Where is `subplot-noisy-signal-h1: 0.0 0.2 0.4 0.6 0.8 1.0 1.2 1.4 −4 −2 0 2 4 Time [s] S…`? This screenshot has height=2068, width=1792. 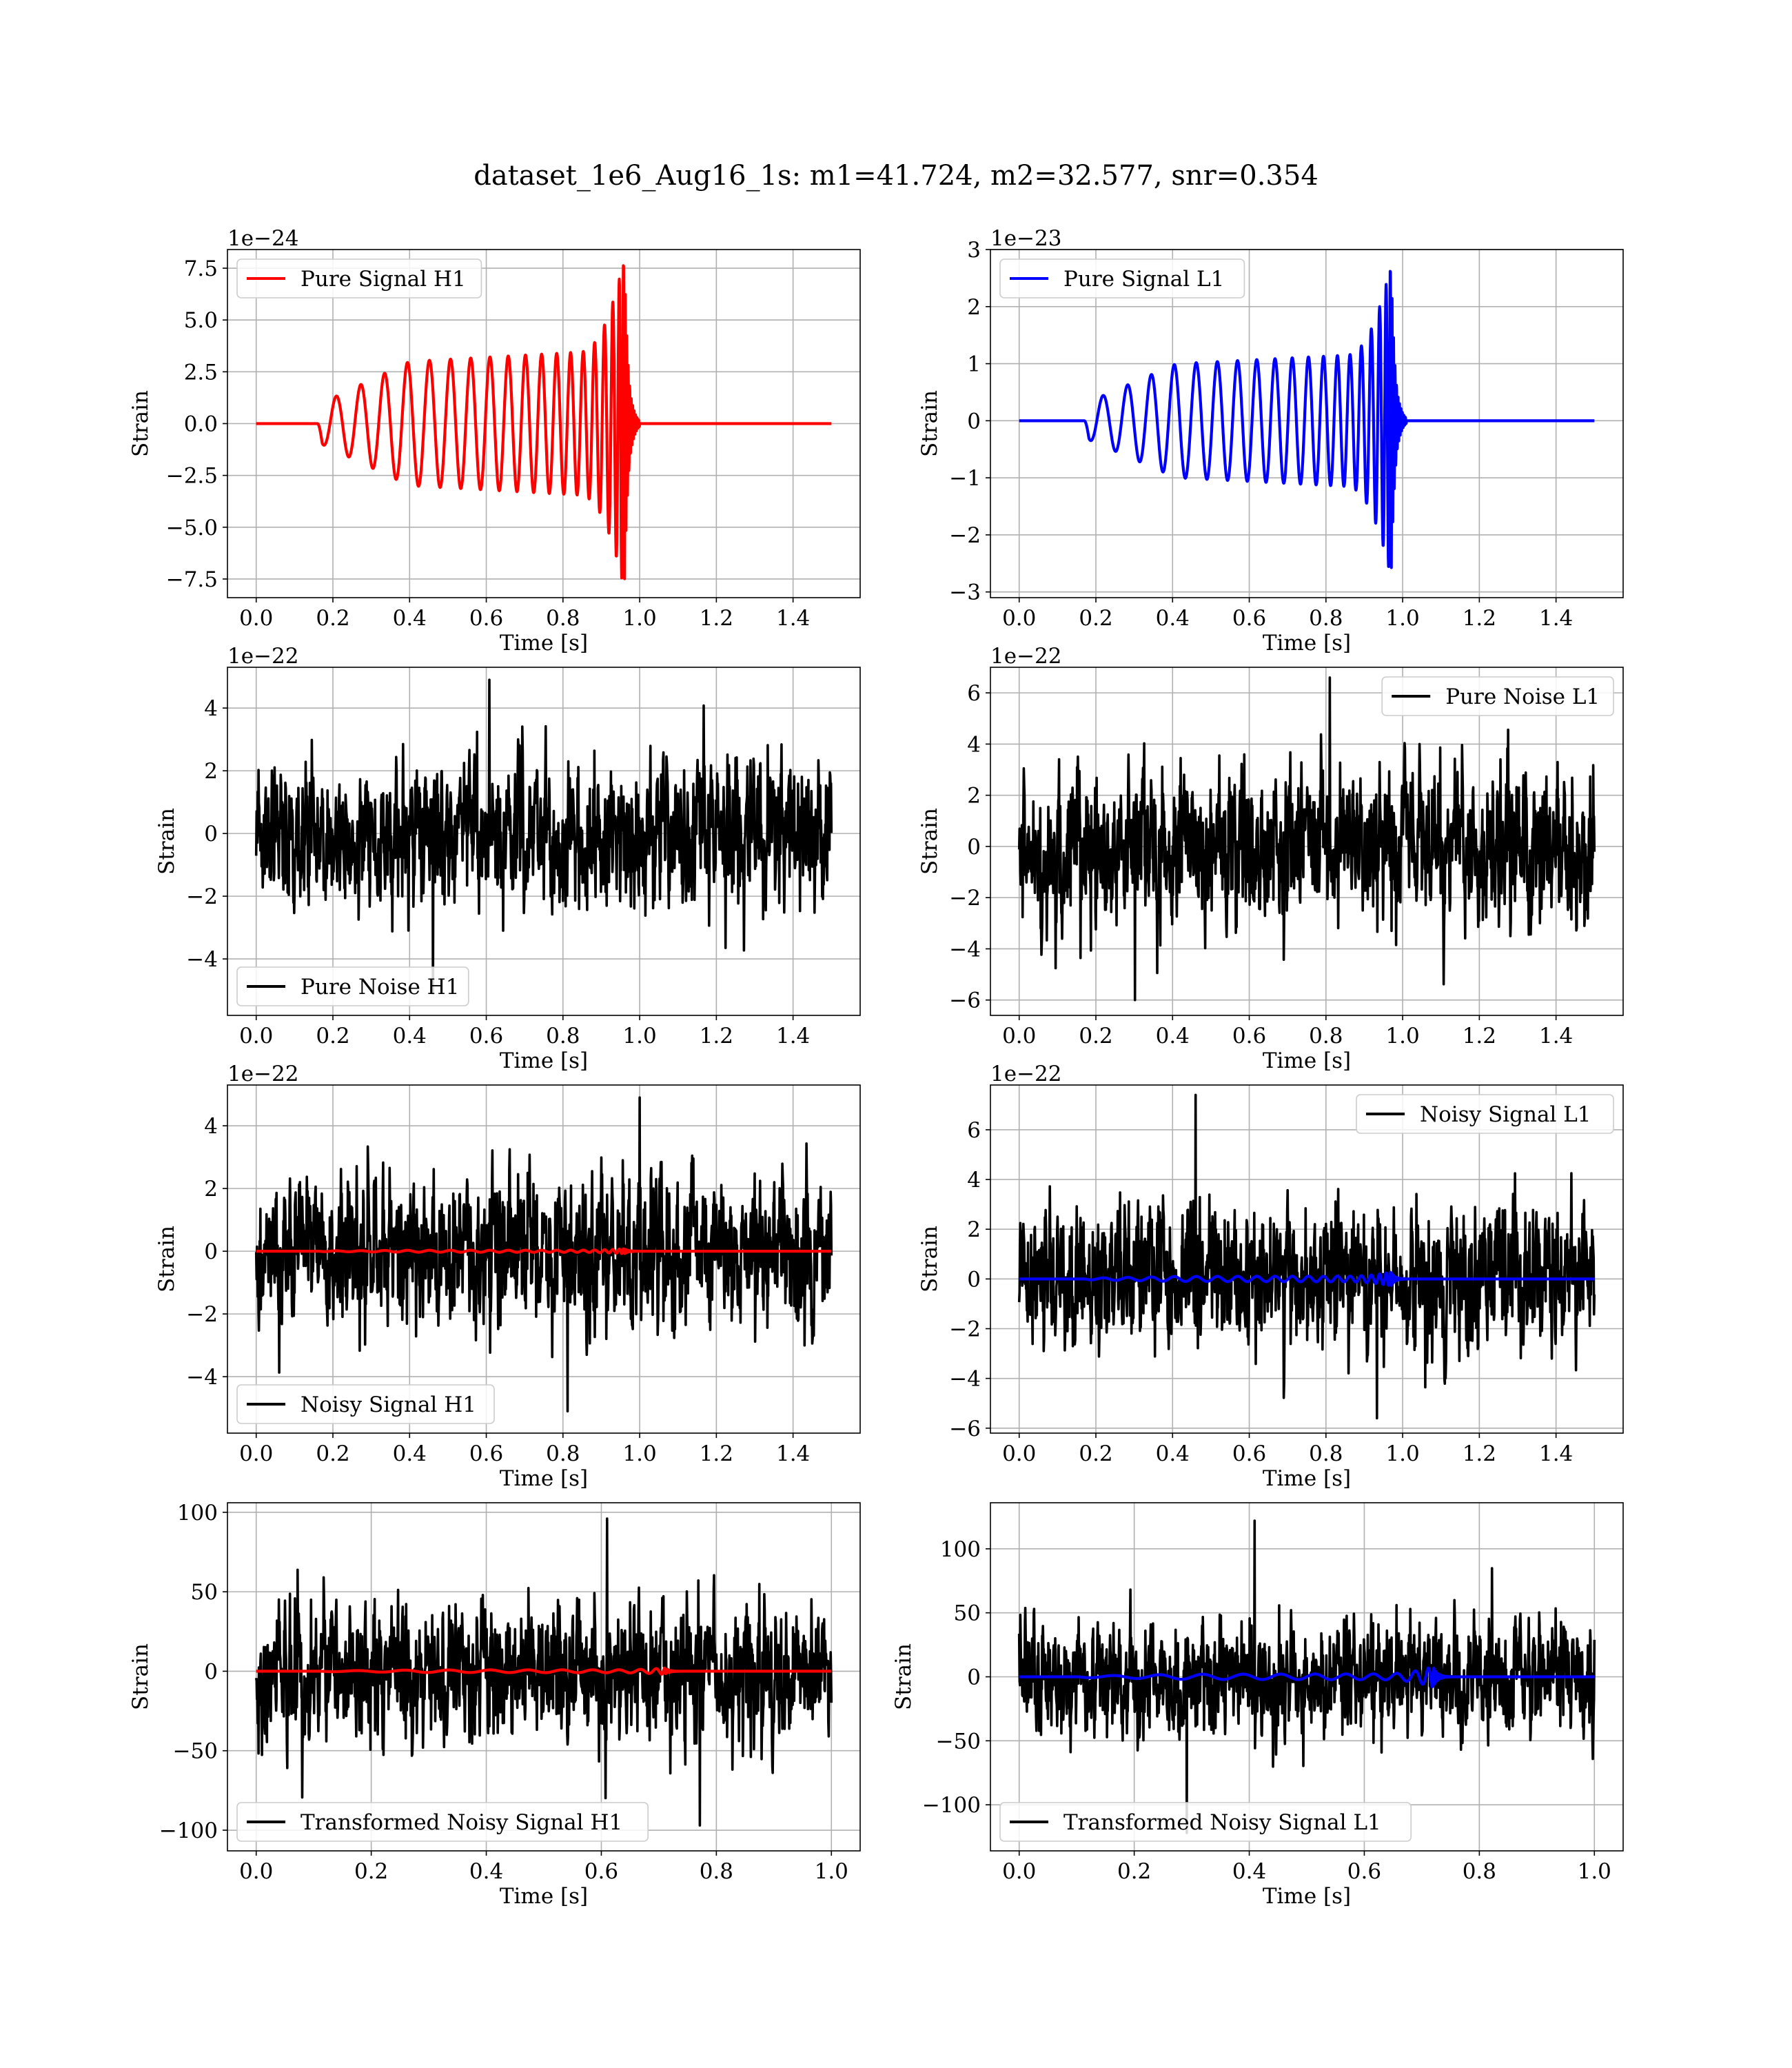
subplot-noisy-signal-h1: 0.0 0.2 0.4 0.6 0.8 1.0 1.2 1.4 −4 −2 0 2 4 Time [s] S… is located at coordinates (507, 1276).